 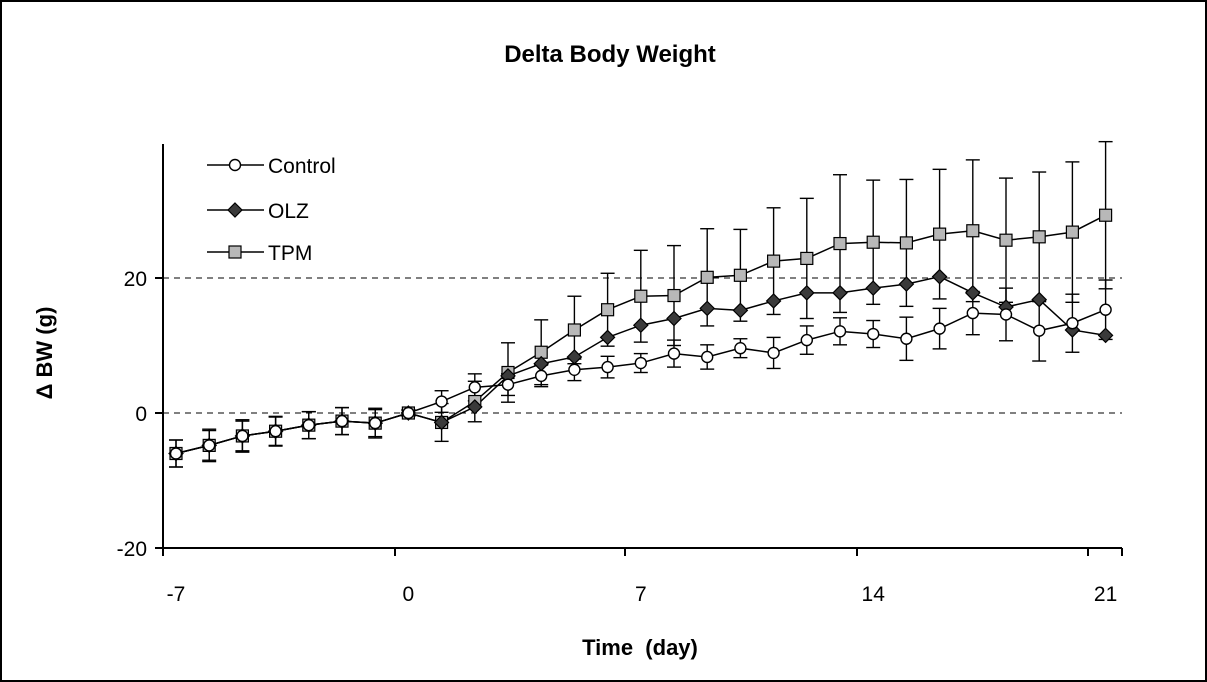 What do you see at coordinates (141, 414) in the screenshot?
I see `y-tick-label: 0` at bounding box center [141, 414].